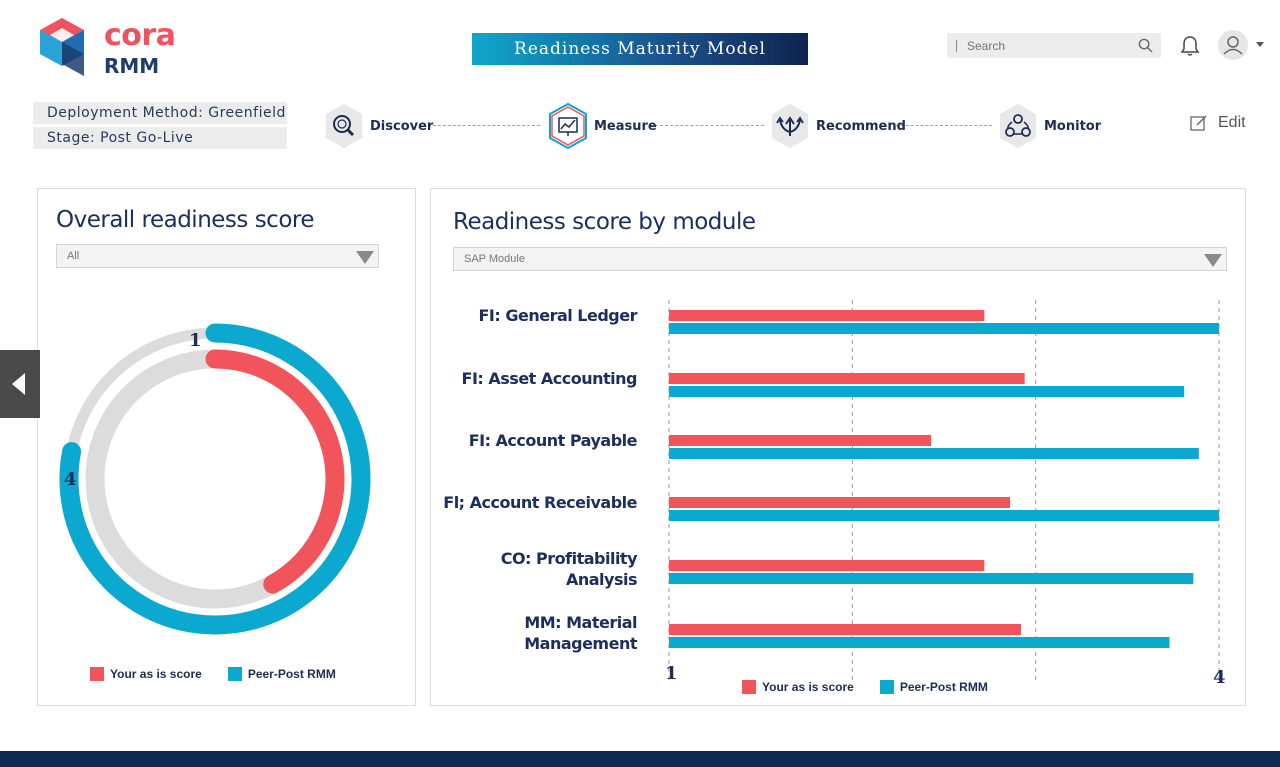 This screenshot has height=767, width=1280. Describe the element at coordinates (1145, 45) in the screenshot. I see `search-icon` at that location.